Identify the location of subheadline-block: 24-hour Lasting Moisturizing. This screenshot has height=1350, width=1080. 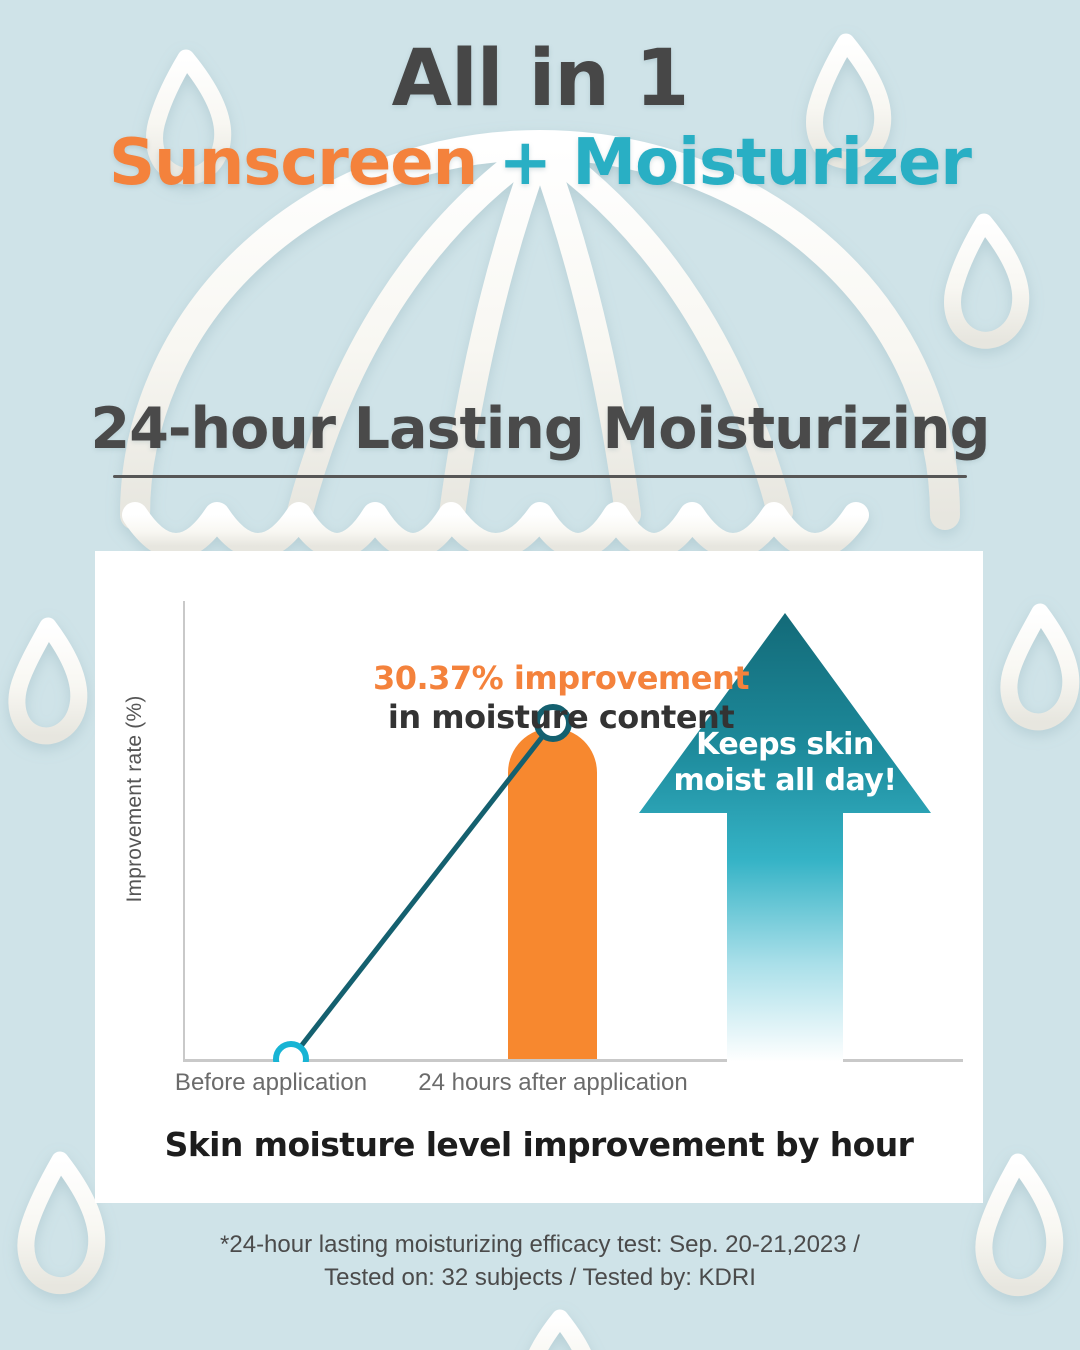
(540, 438).